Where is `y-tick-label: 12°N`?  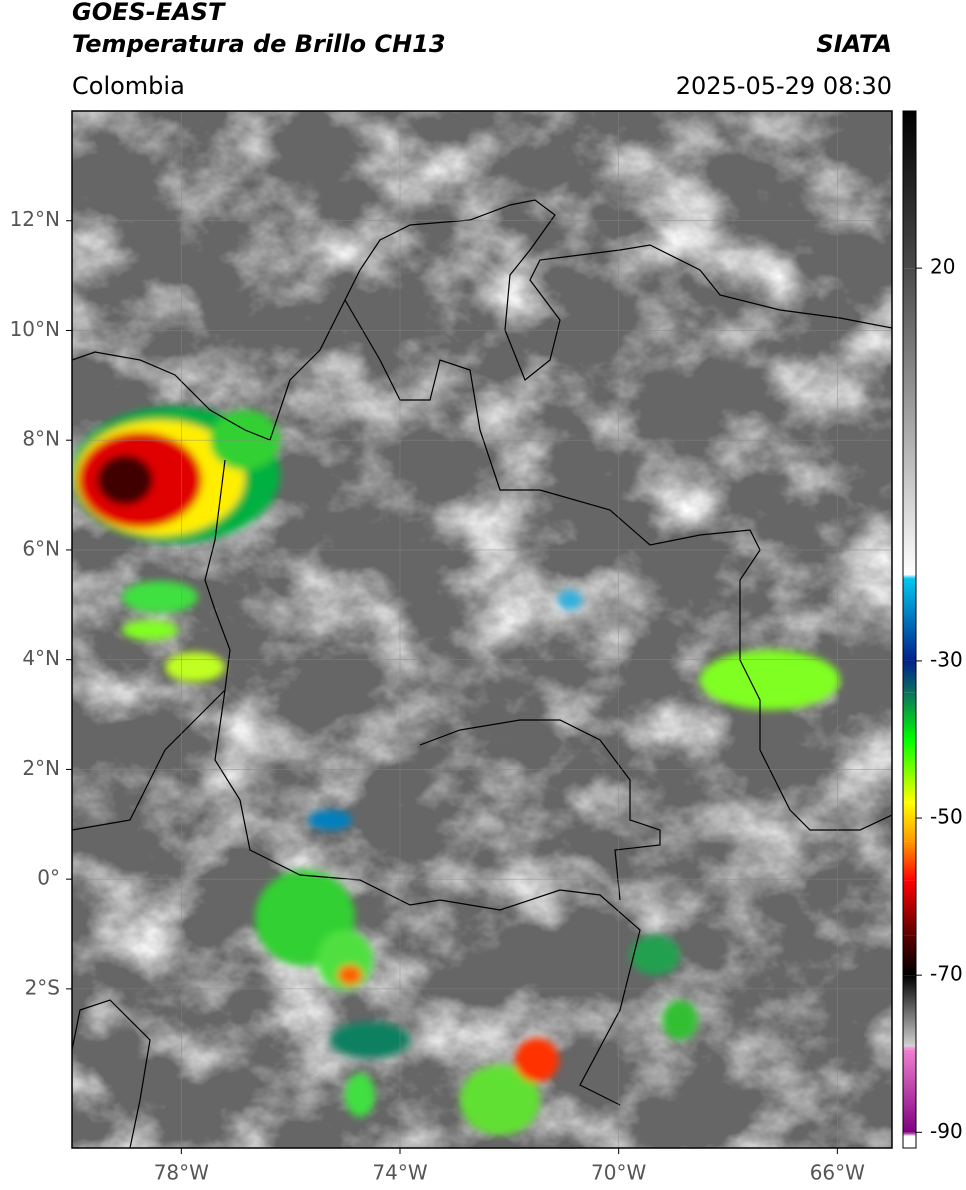
y-tick-label: 12°N is located at coordinates (35, 219).